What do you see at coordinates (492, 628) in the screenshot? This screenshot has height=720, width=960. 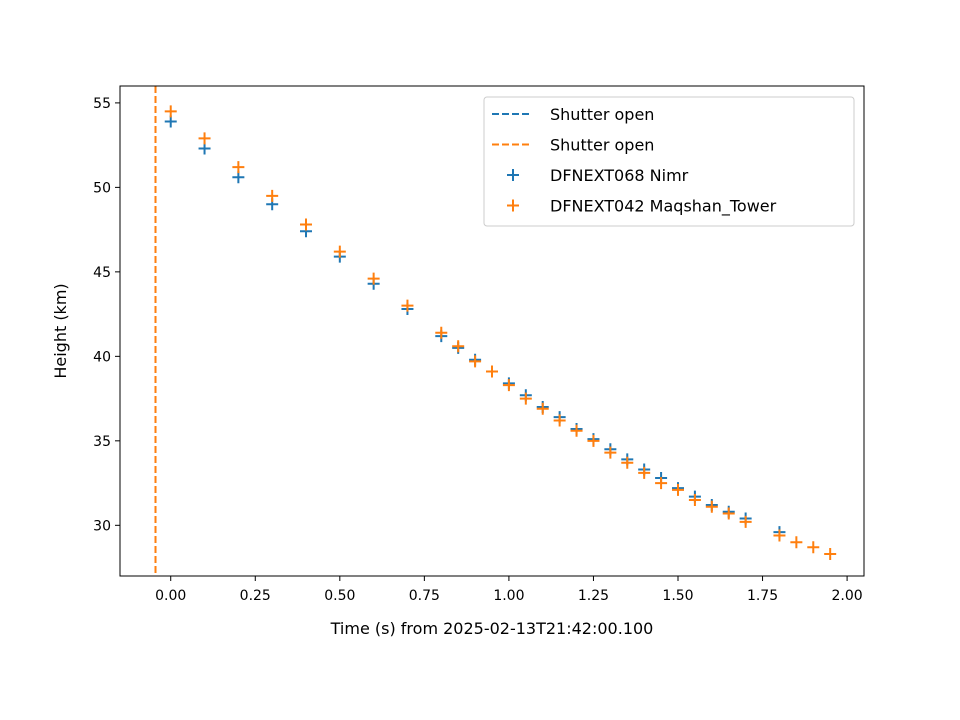 I see `x-axis-label: Time (s) from 2025-02-13T21:42:00.100` at bounding box center [492, 628].